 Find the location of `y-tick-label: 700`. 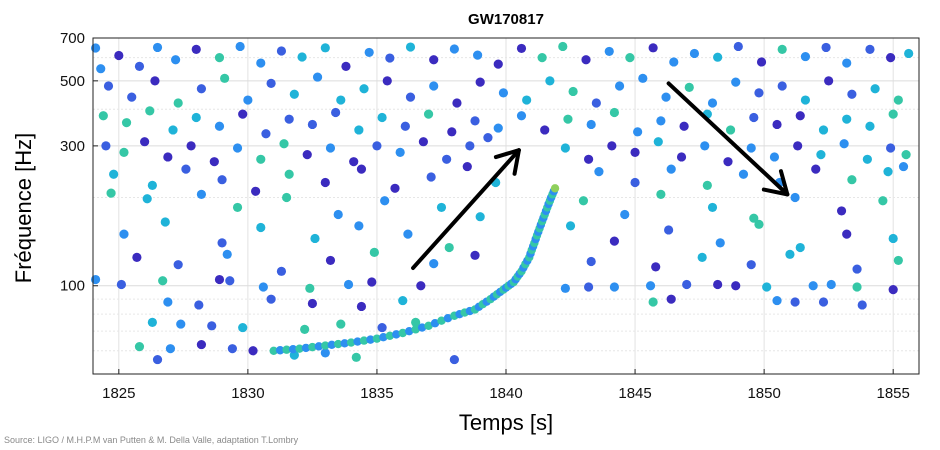

y-tick-label: 700 is located at coordinates (72, 38).